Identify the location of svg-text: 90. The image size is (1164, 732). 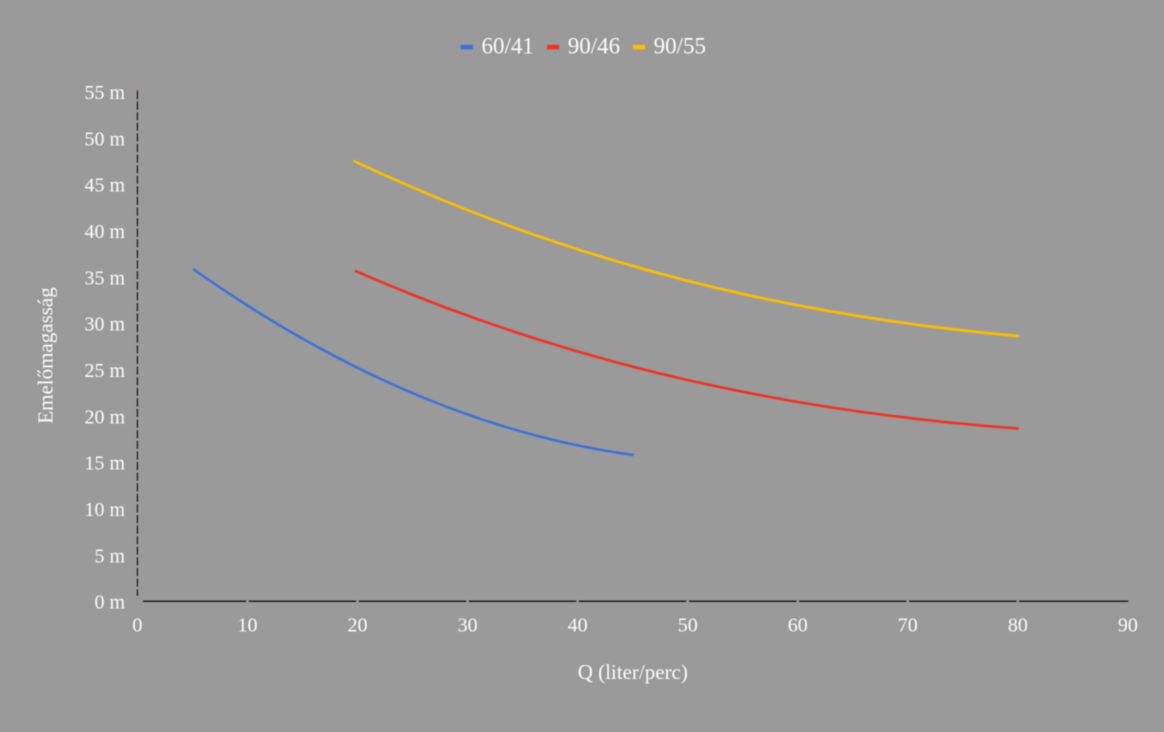
(1128, 626).